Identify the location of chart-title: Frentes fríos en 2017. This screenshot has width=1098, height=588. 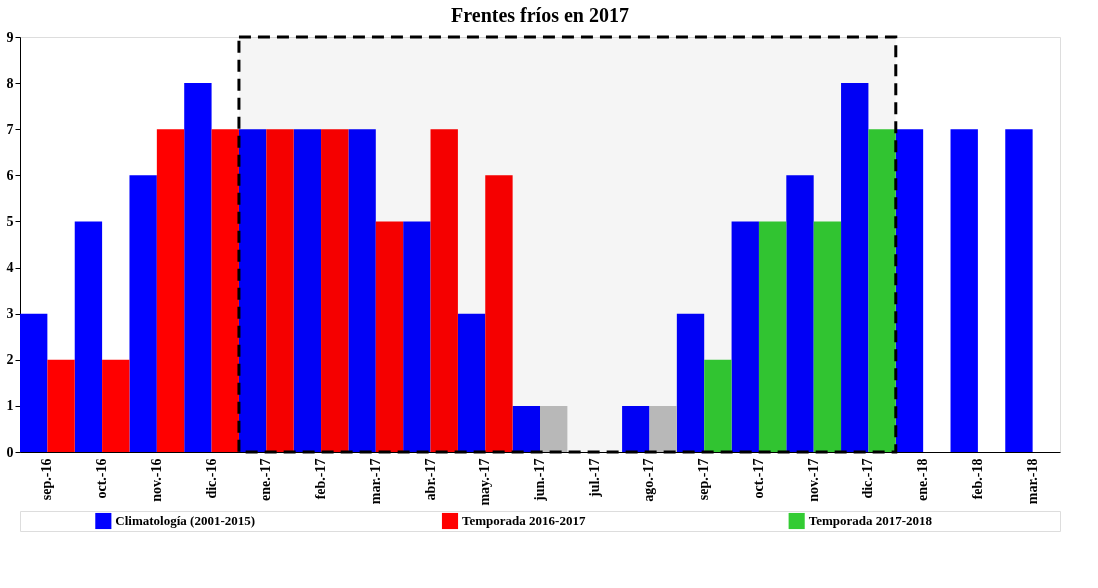
(540, 15).